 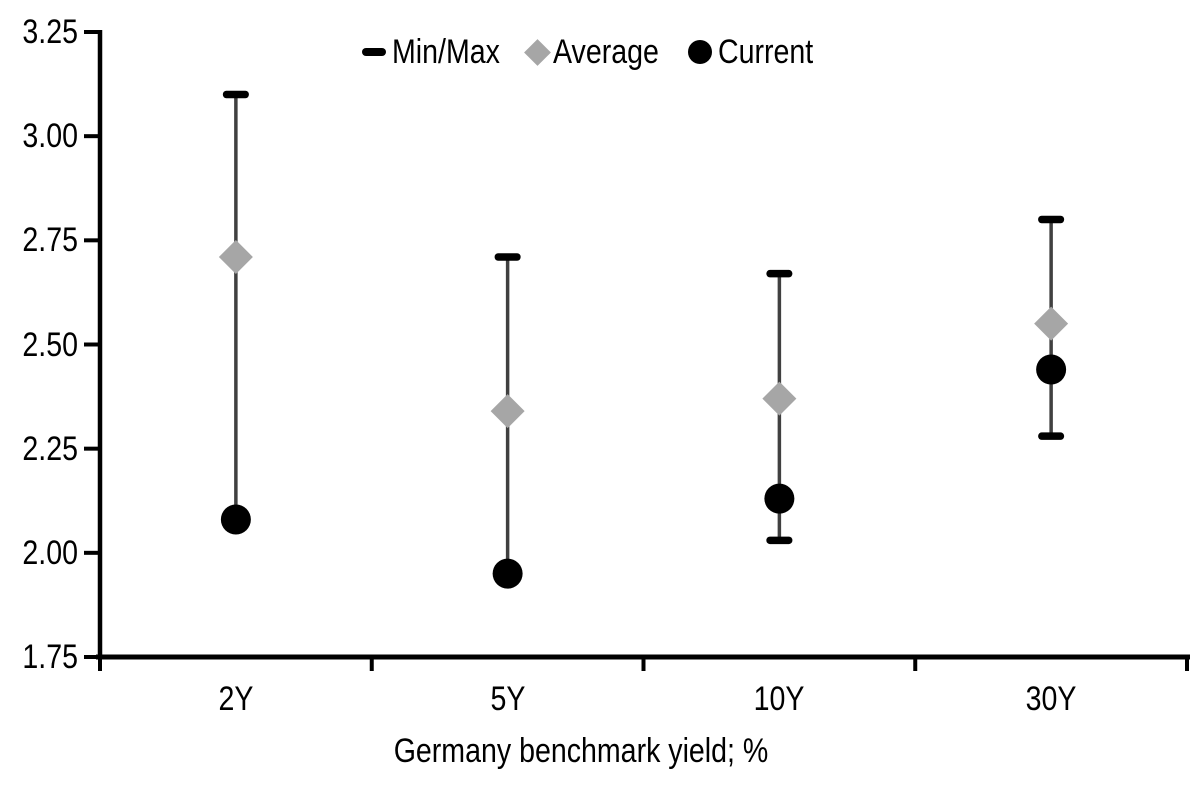 What do you see at coordinates (581, 751) in the screenshot?
I see `x-axis-title: Germany benchmark yield; %` at bounding box center [581, 751].